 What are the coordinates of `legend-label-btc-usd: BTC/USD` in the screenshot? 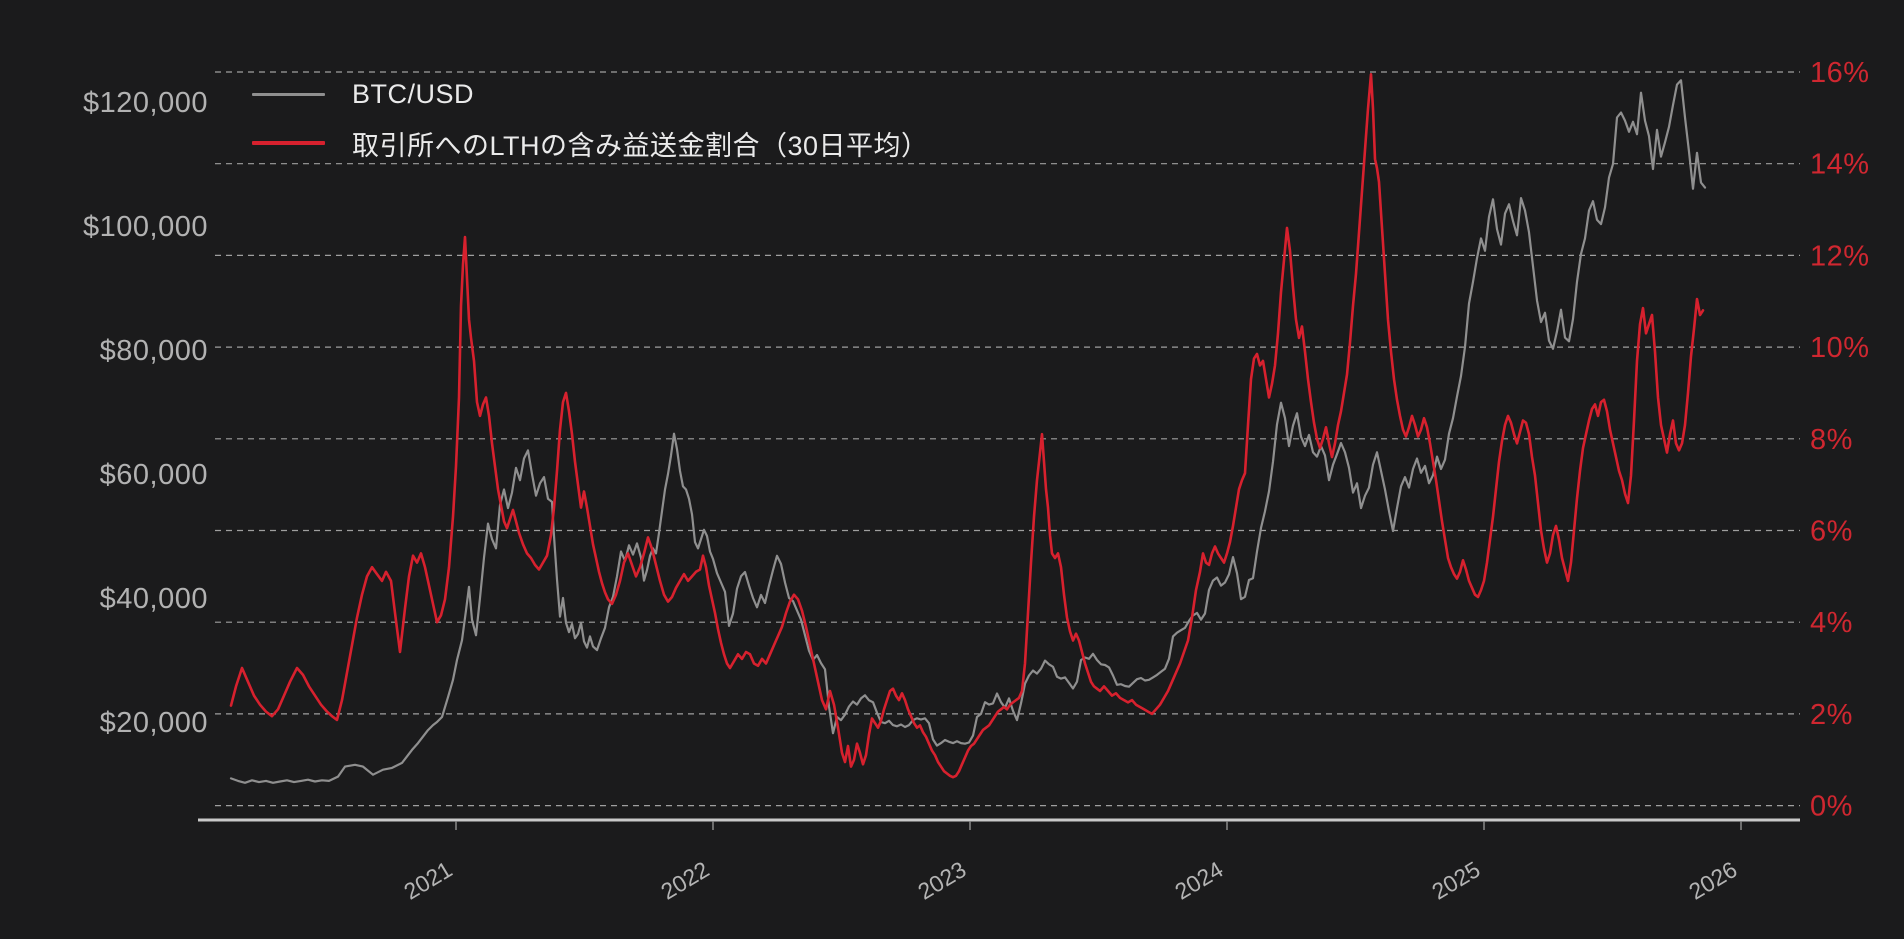 It's located at (413, 93).